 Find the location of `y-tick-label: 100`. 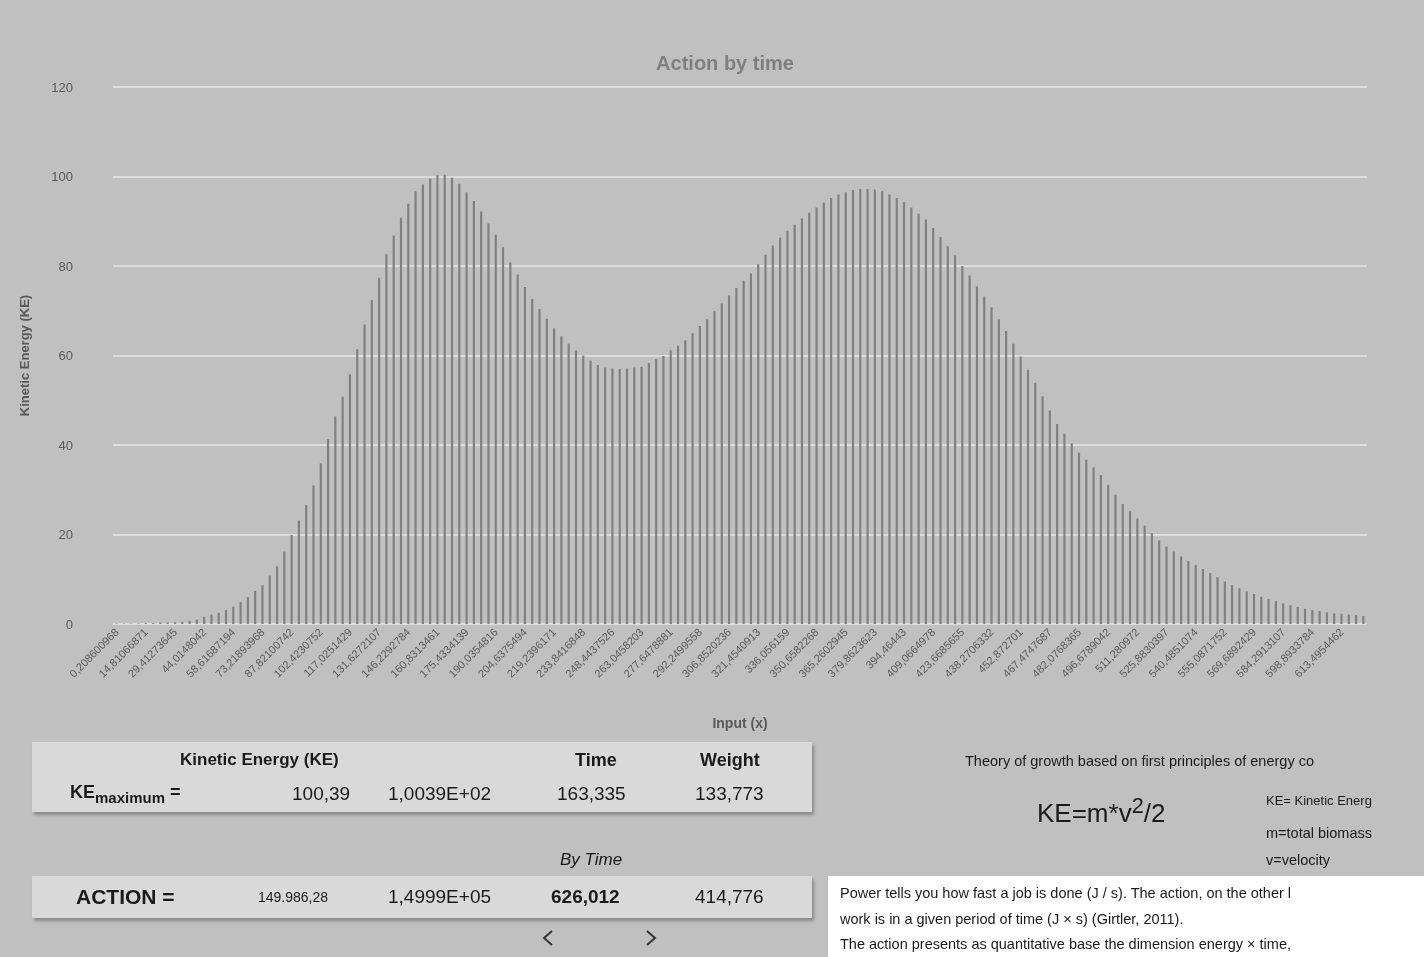

y-tick-label: 100 is located at coordinates (62, 176).